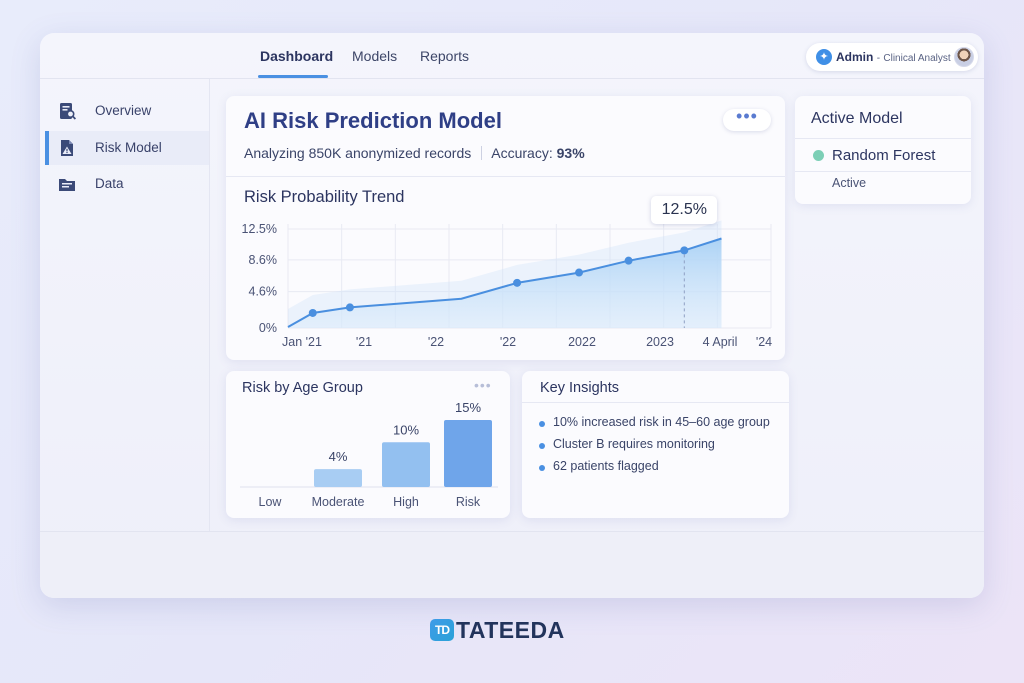 The height and width of the screenshot is (683, 1024). I want to click on y-tick-label: 0%, so click(268, 328).